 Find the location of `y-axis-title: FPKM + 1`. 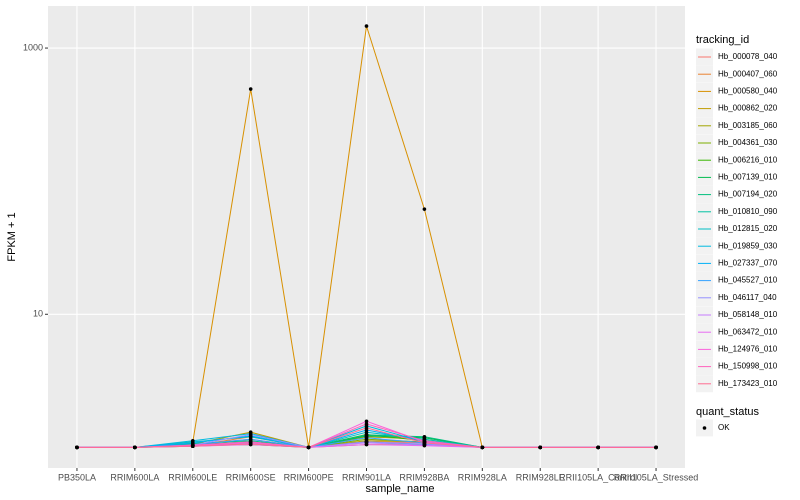

y-axis-title: FPKM + 1 is located at coordinates (12, 236).